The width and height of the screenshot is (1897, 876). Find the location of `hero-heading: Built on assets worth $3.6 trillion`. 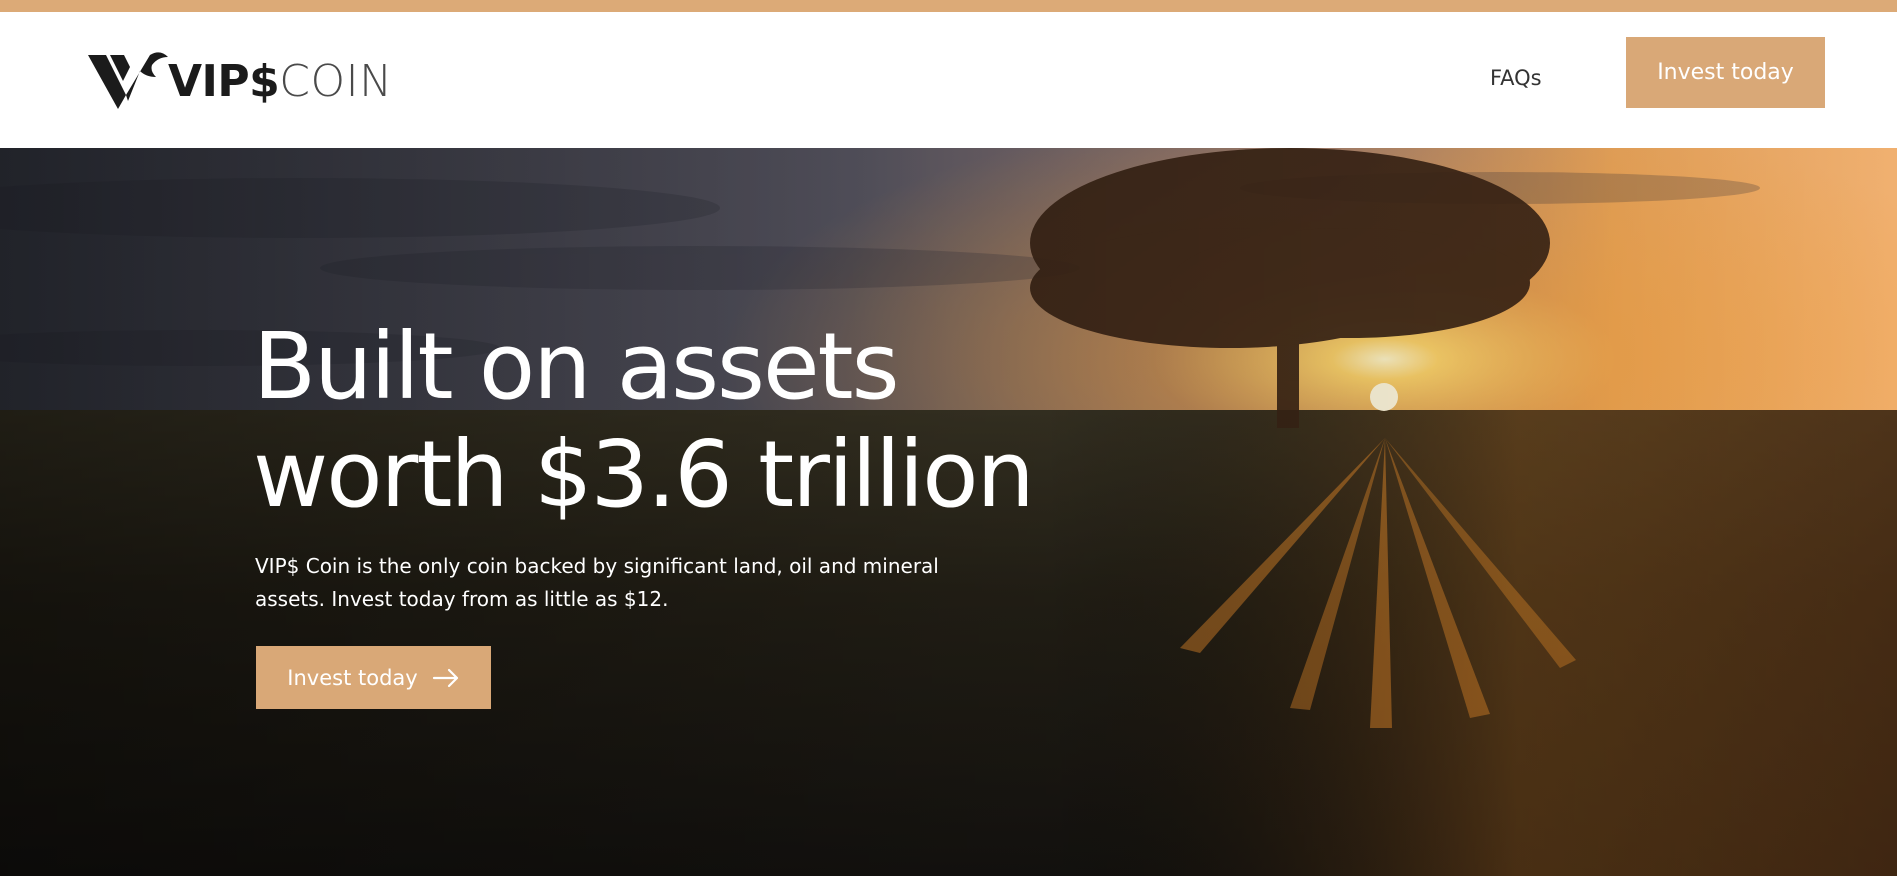

hero-heading: Built on assets worth $3.6 trillion is located at coordinates (703, 421).